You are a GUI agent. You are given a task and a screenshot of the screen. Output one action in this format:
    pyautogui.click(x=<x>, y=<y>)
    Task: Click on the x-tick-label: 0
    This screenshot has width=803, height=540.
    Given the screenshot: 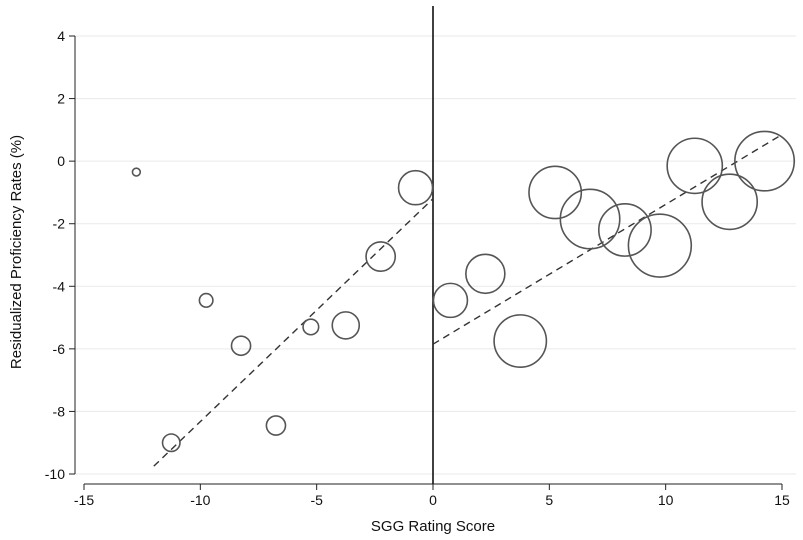 What is the action you would take?
    pyautogui.click(x=433, y=500)
    